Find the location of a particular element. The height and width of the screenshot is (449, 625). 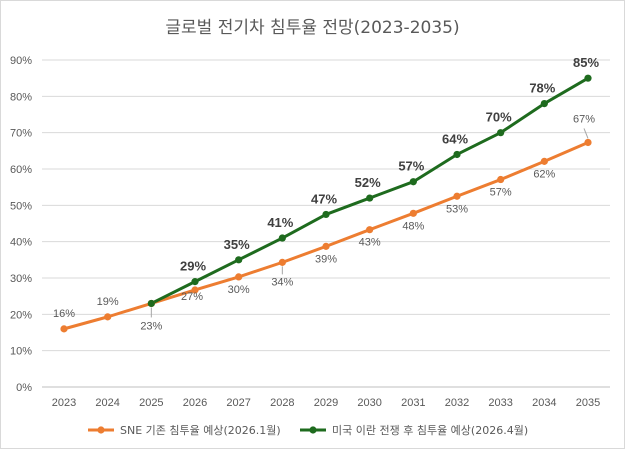

x-tick-label: 2030 is located at coordinates (369, 403).